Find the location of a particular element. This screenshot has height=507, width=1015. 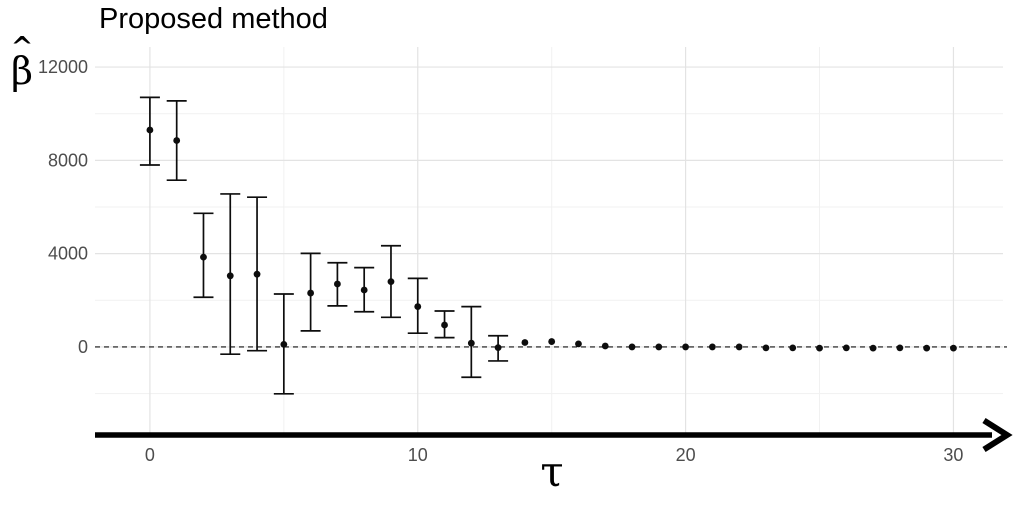

x-tick-label: 30 is located at coordinates (953, 455).